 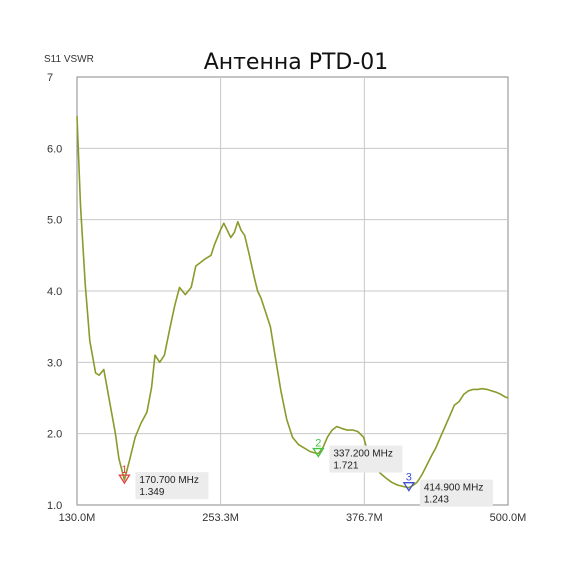 I want to click on x-tick-label: 500.0M, so click(x=508, y=518).